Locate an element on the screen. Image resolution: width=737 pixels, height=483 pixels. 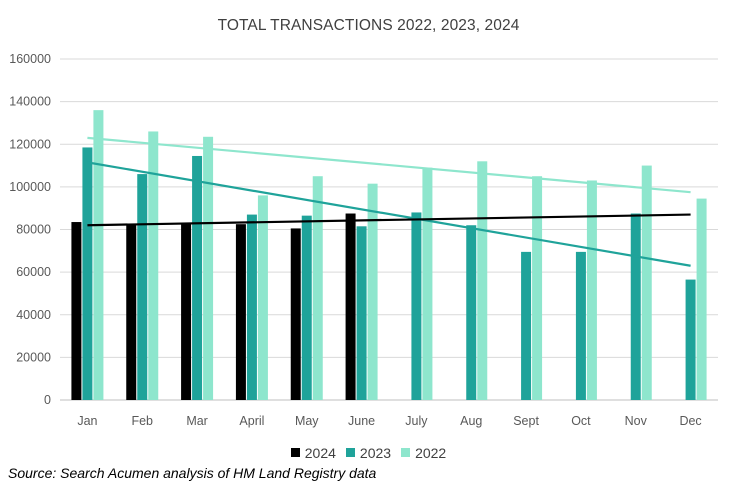
bar-2023-mar is located at coordinates (197, 277).